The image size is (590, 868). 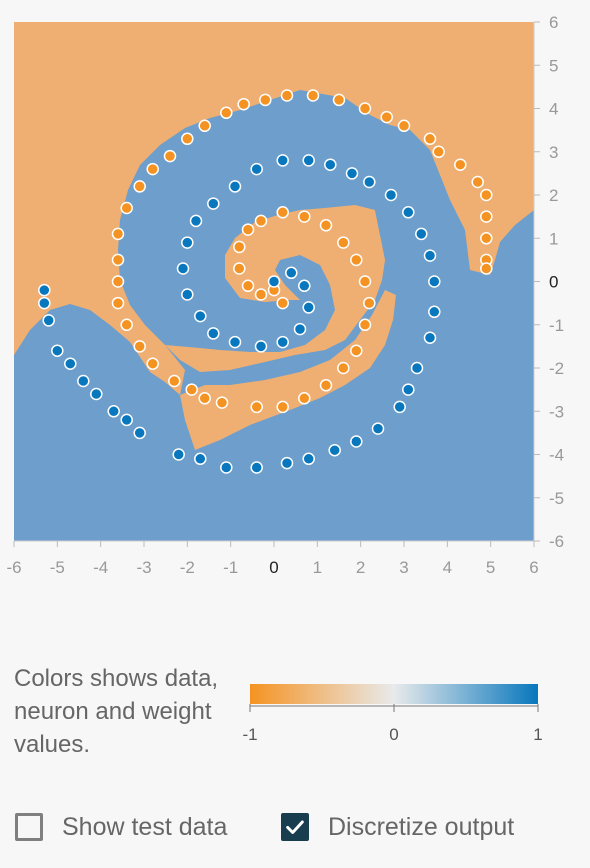 I want to click on x-tick-label: -4, so click(x=100, y=567).